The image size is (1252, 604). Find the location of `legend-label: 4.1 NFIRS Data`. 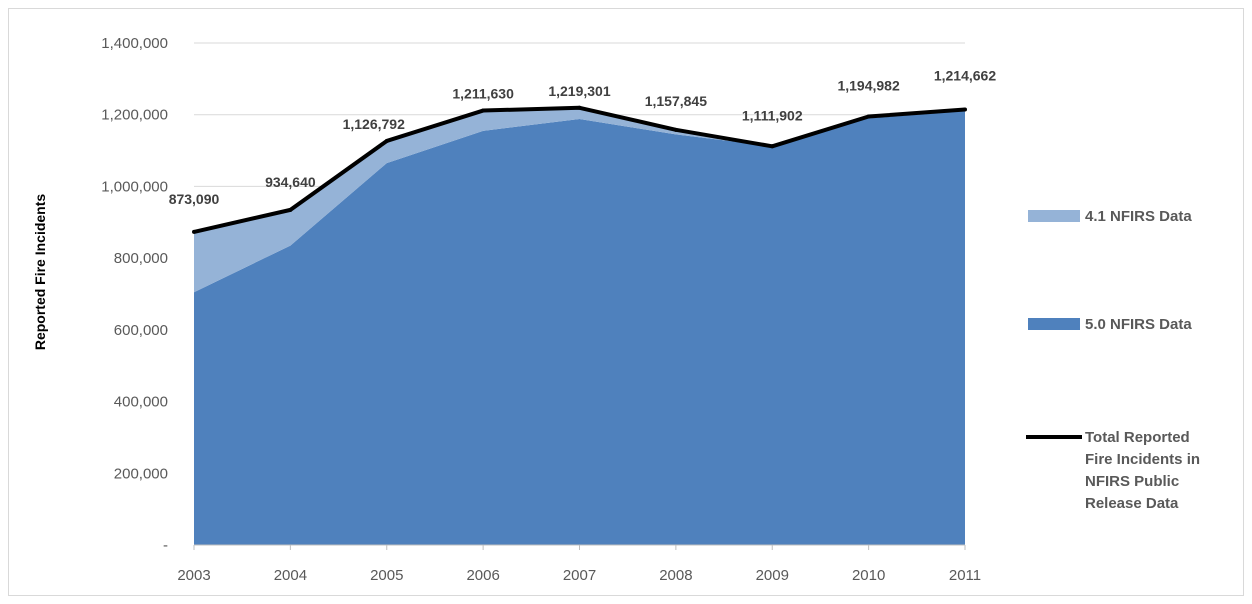

legend-label: 4.1 NFIRS Data is located at coordinates (1138, 216).